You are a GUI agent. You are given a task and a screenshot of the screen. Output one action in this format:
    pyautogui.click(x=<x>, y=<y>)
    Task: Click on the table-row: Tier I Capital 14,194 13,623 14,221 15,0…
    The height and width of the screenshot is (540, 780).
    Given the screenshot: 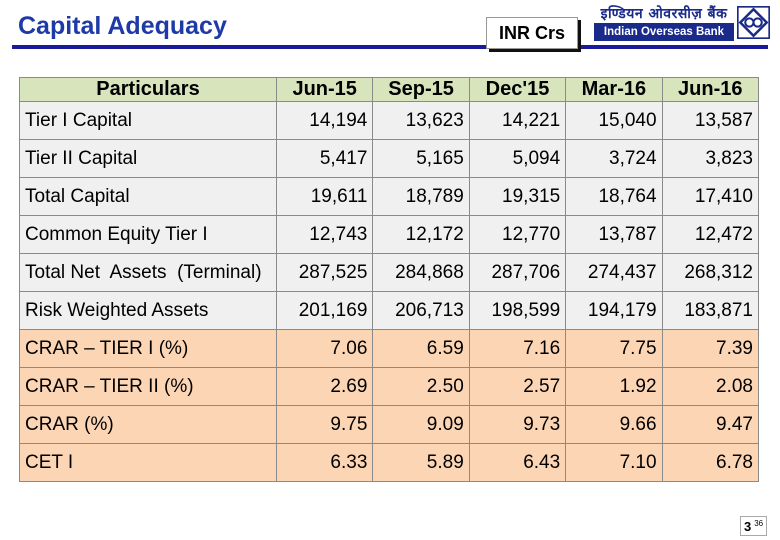 What is the action you would take?
    pyautogui.click(x=389, y=120)
    